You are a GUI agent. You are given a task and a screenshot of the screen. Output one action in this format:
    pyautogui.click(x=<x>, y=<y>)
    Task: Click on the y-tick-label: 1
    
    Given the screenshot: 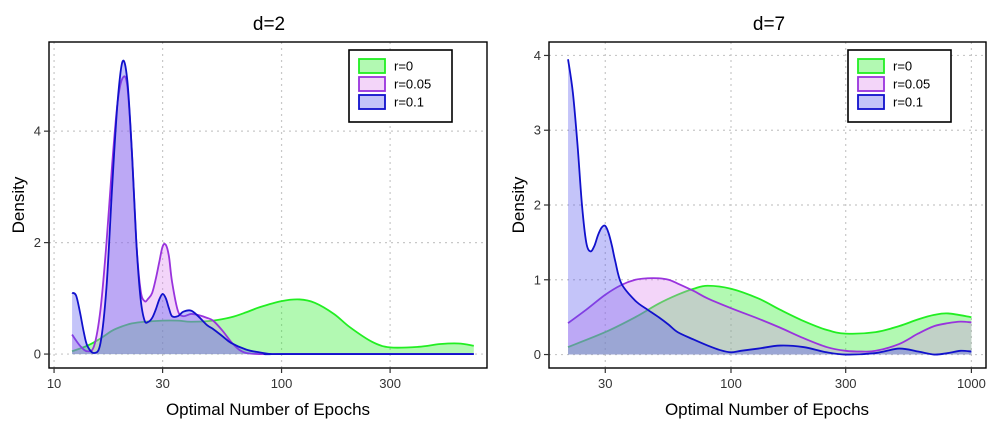 What is the action you would take?
    pyautogui.click(x=537, y=279)
    